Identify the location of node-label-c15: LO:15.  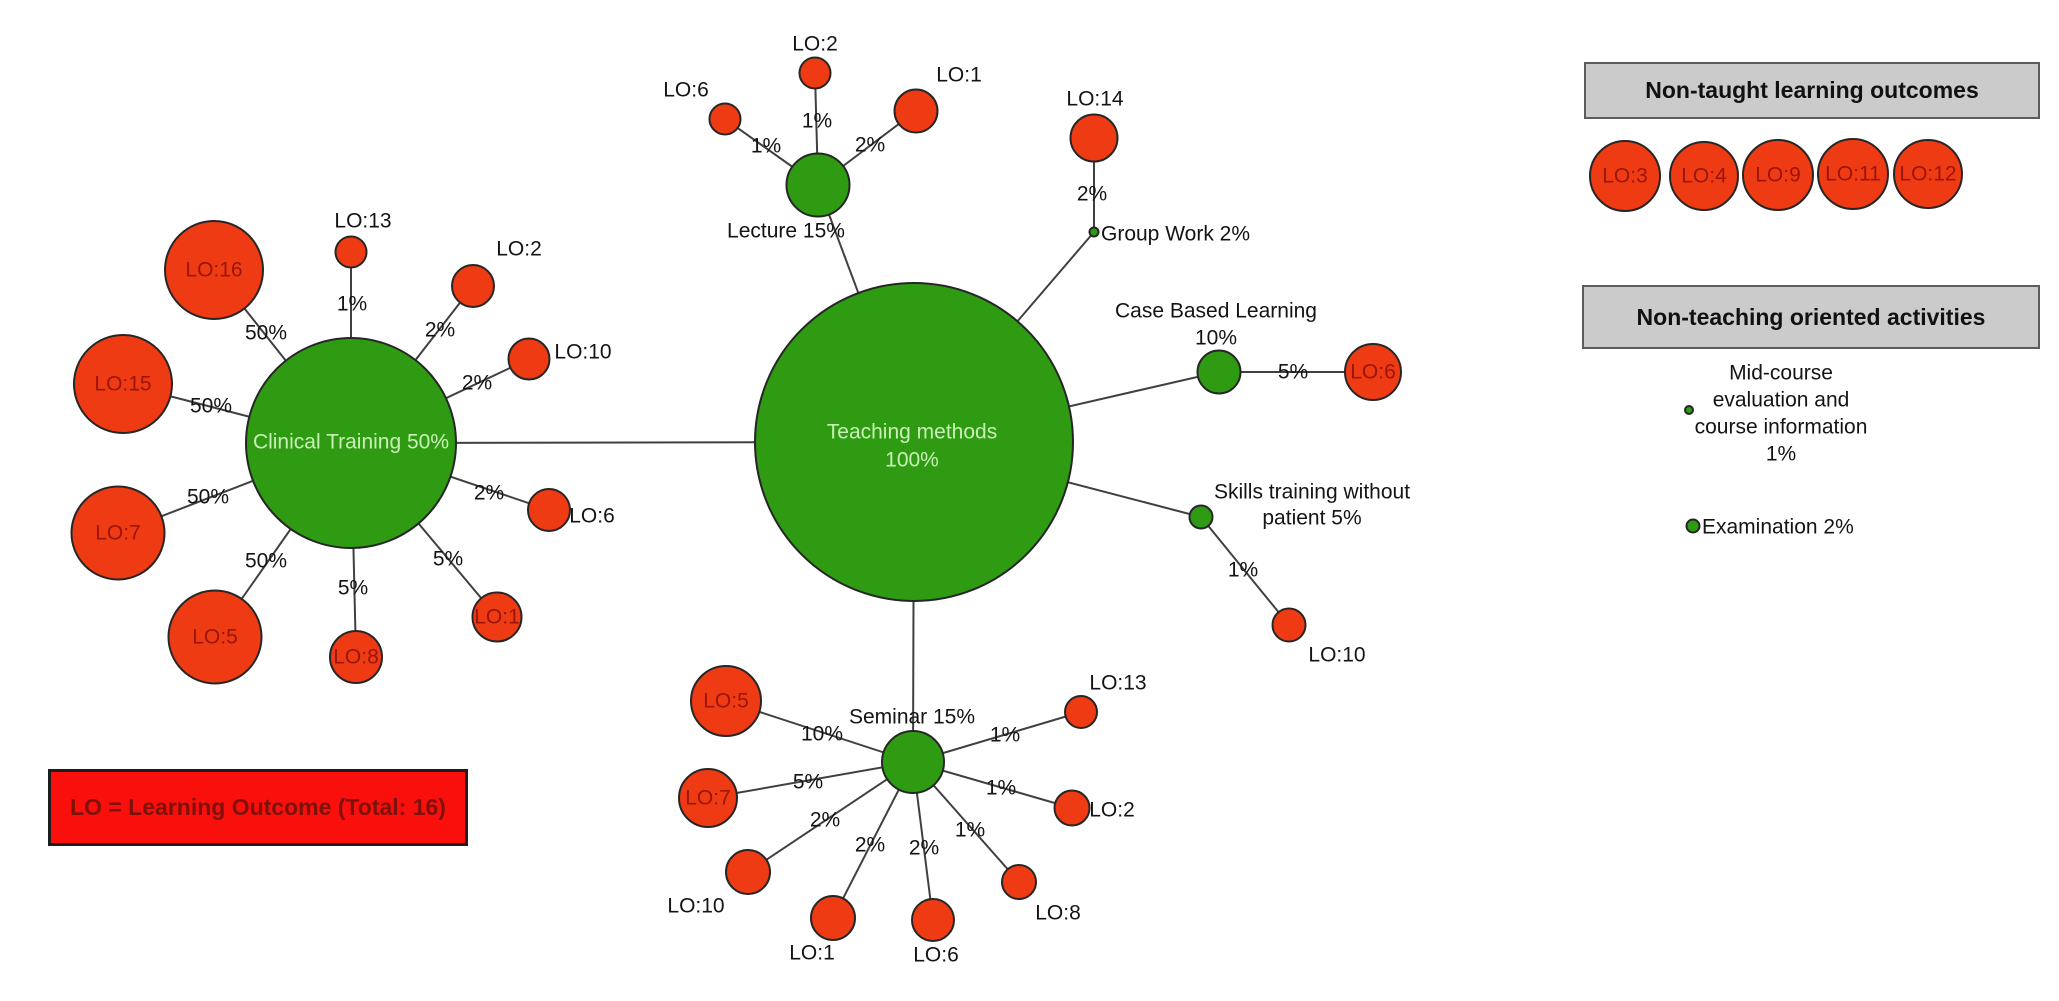
(122, 384).